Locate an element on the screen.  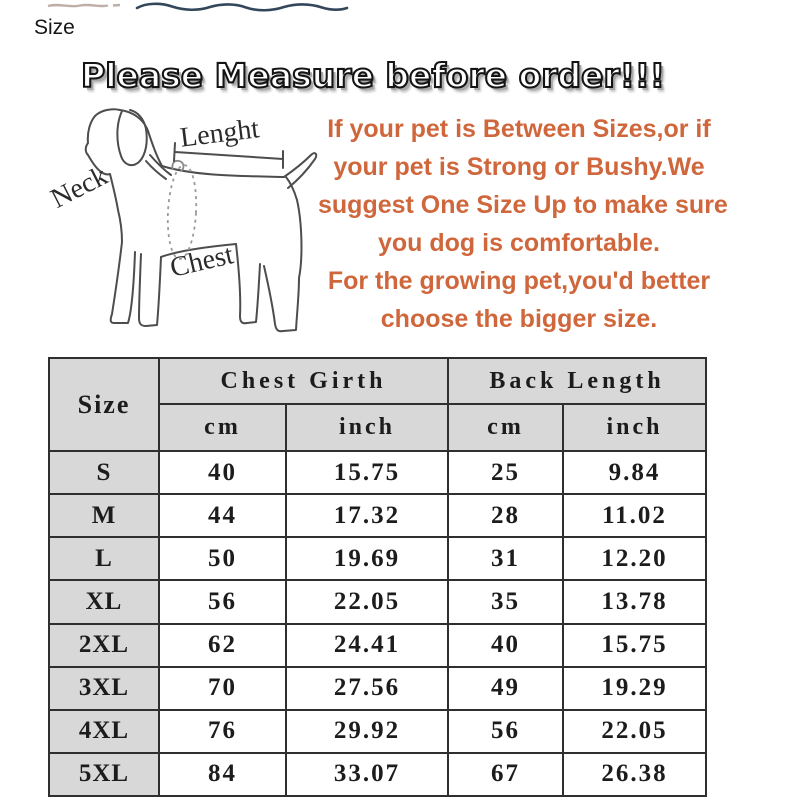
table-row-5xl: 5XL 84 33.07 67 26.38 is located at coordinates (378, 774).